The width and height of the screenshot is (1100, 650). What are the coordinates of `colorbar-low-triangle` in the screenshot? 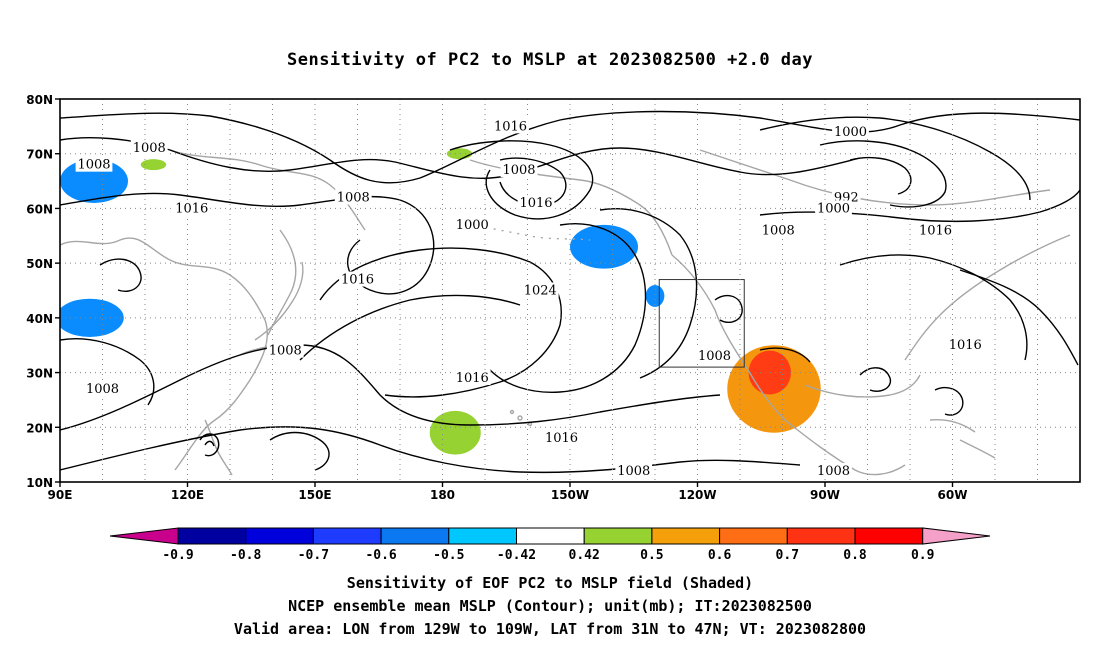 It's located at (144, 536).